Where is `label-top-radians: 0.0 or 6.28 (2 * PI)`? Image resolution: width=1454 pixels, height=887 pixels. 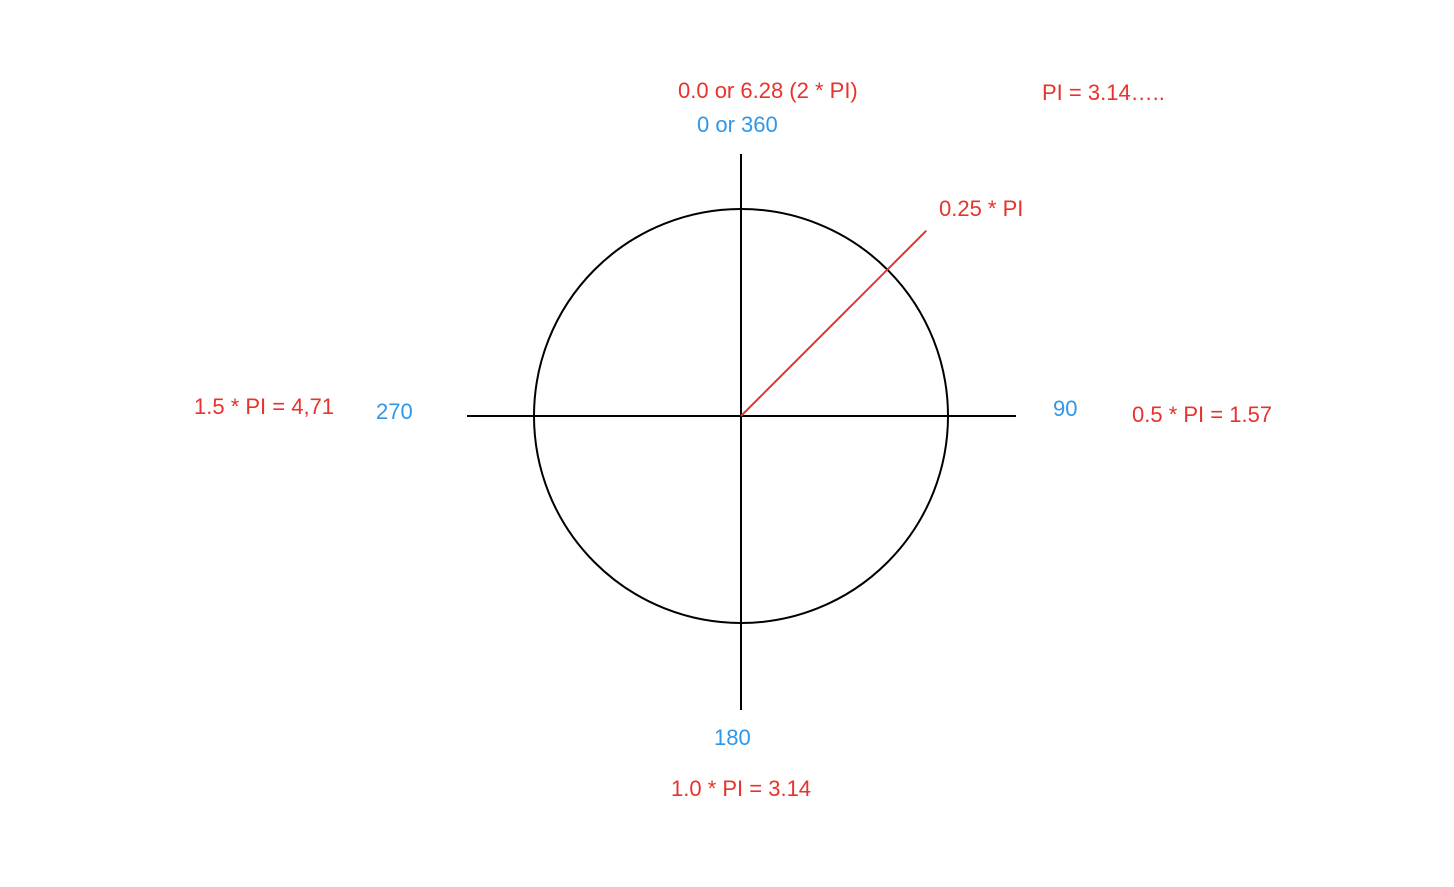
label-top-radians: 0.0 or 6.28 (2 * PI) is located at coordinates (768, 90).